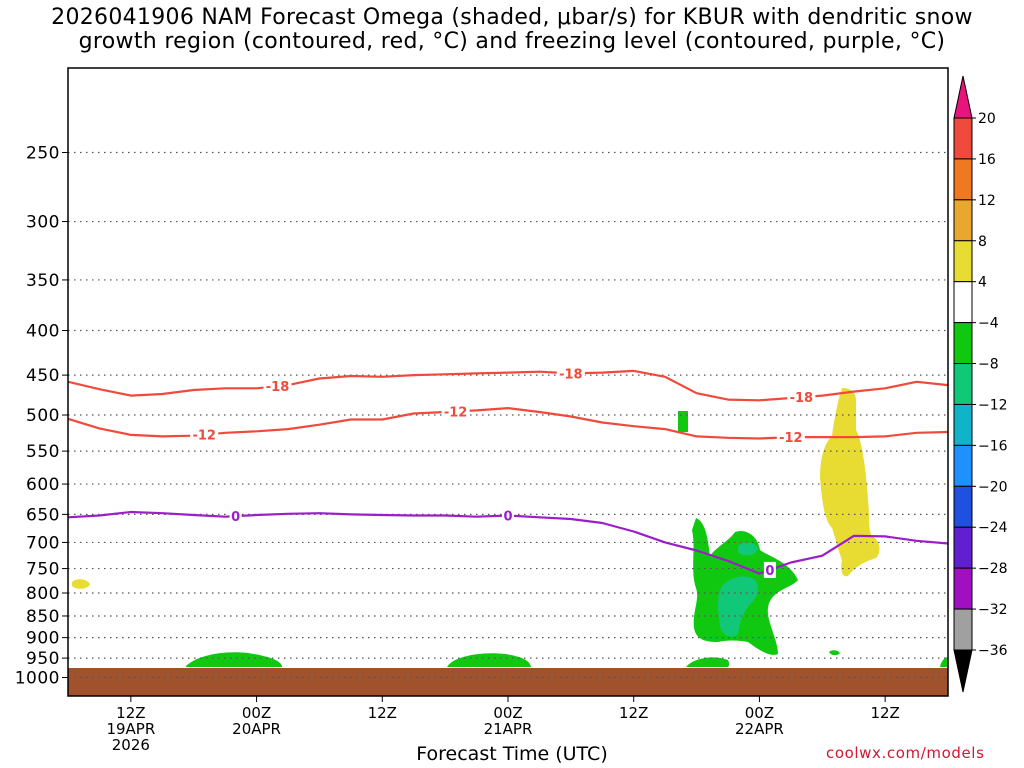 Image resolution: width=1024 pixels, height=768 pixels. What do you see at coordinates (256, 729) in the screenshot?
I see `x-tick-label: 20APR` at bounding box center [256, 729].